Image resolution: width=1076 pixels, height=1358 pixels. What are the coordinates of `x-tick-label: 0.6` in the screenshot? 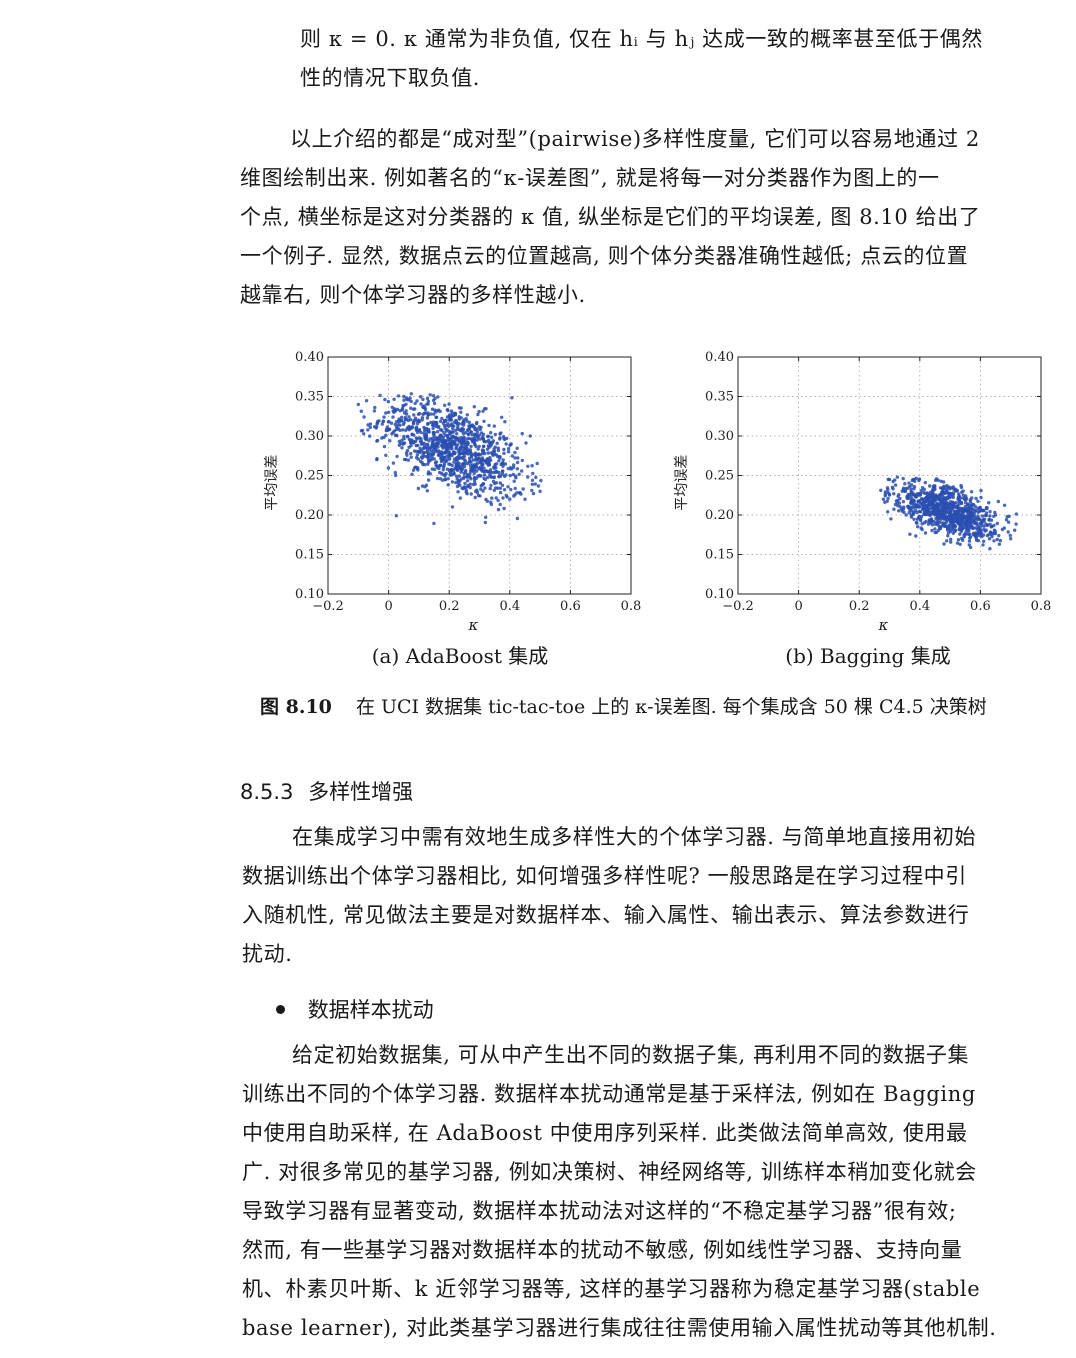 It's located at (570, 606).